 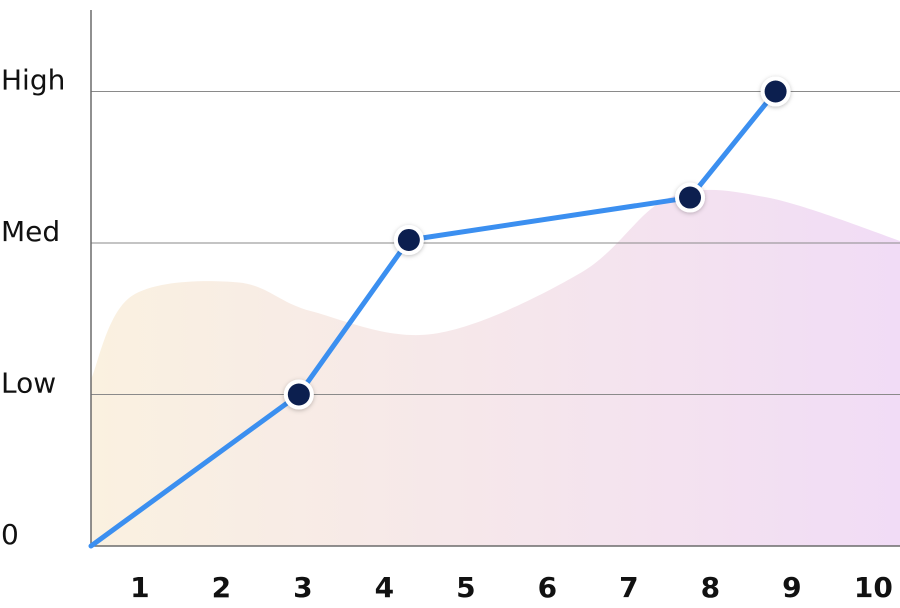 What do you see at coordinates (28, 383) in the screenshot?
I see `y-tick-label-low: Low` at bounding box center [28, 383].